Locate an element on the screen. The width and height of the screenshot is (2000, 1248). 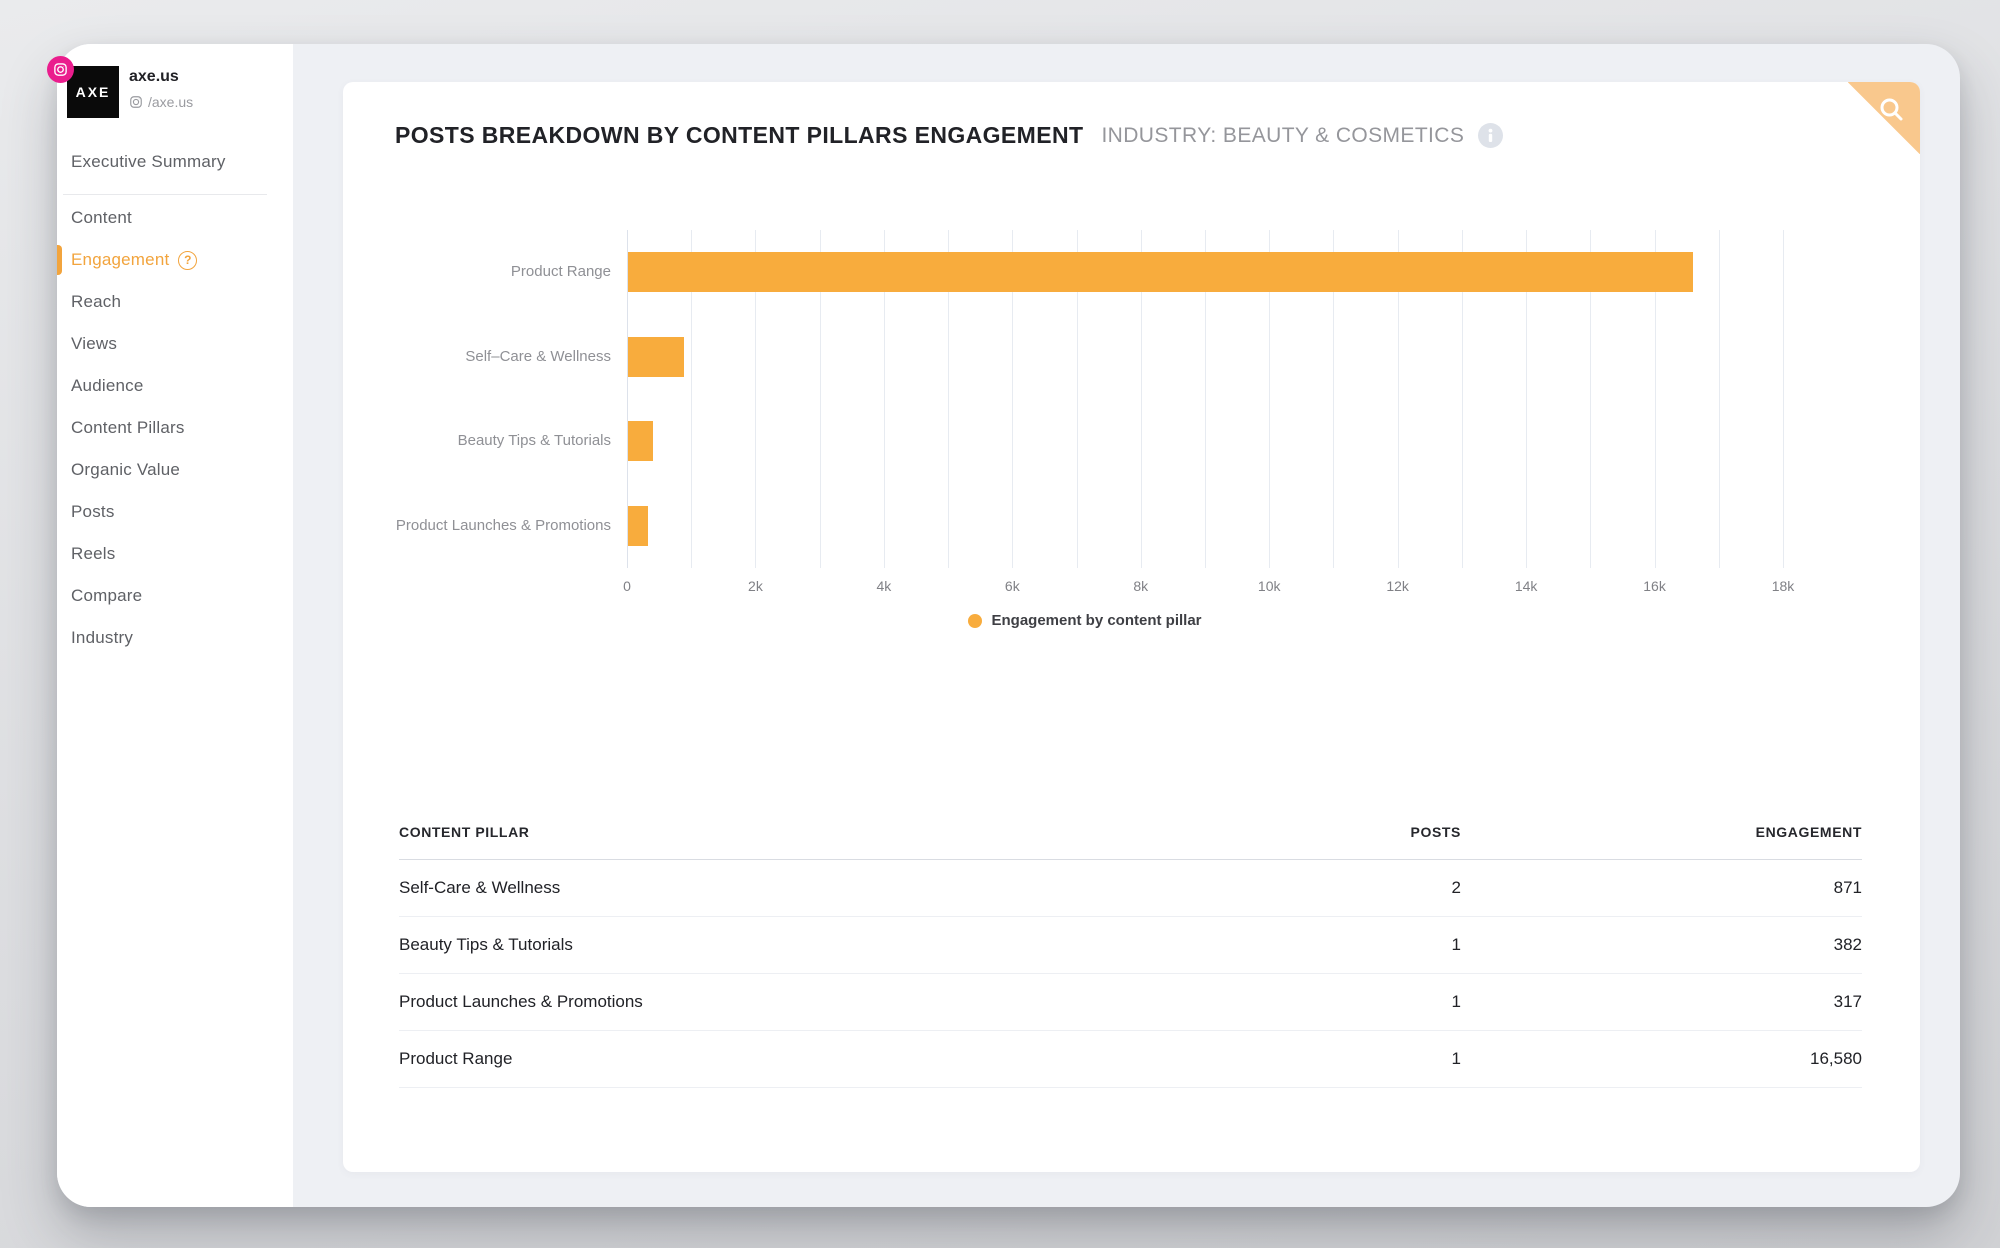
sidebar-item-posts: Posts is located at coordinates (175, 512).